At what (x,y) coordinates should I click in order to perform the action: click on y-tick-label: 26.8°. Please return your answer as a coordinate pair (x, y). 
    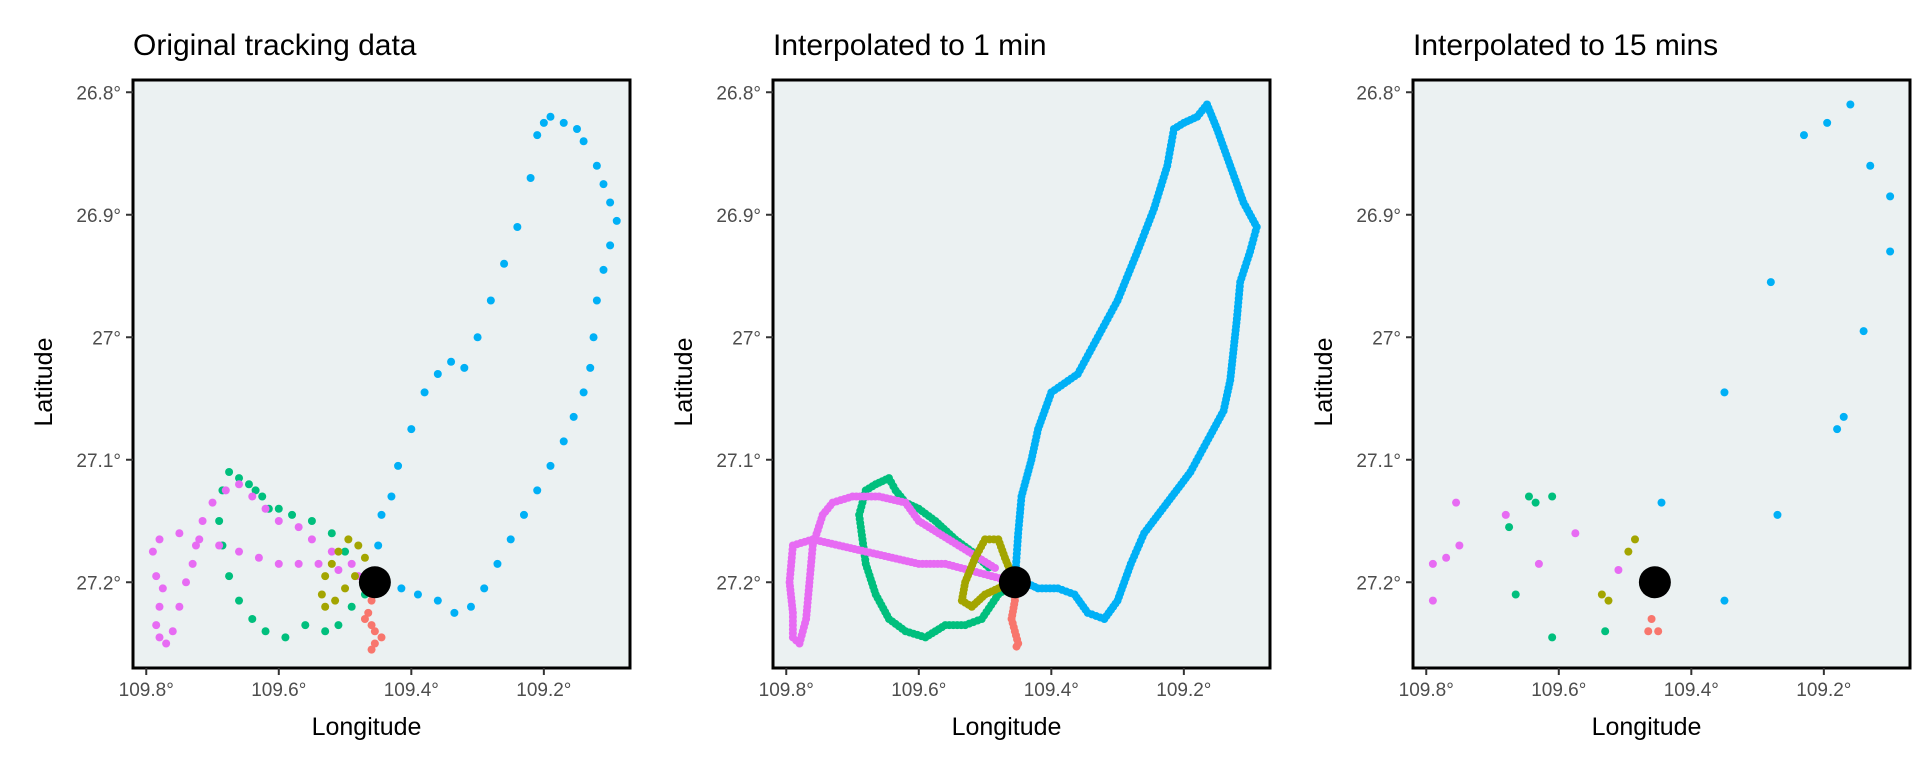
    Looking at the image, I should click on (98, 93).